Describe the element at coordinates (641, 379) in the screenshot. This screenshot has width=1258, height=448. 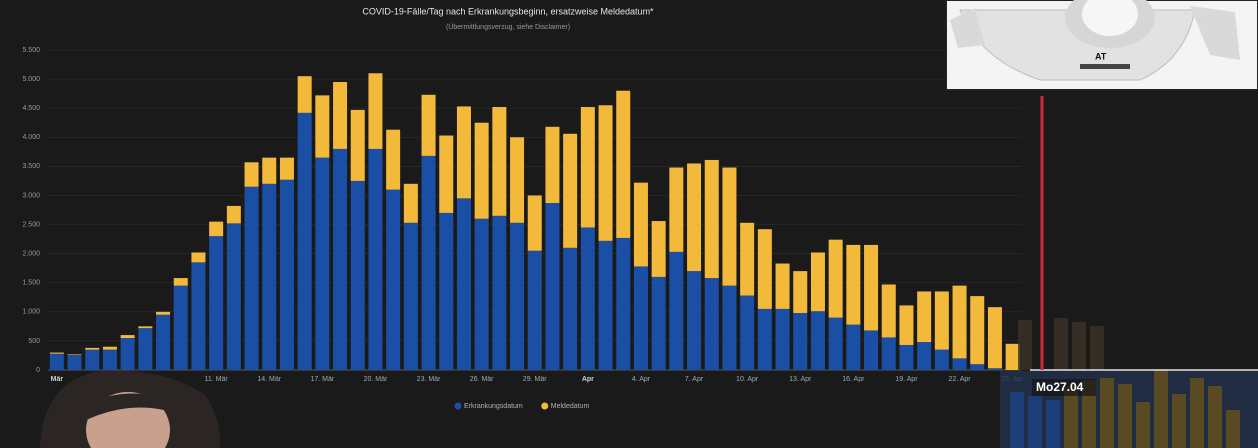
I see `x-tick-label: 4. Apr` at that location.